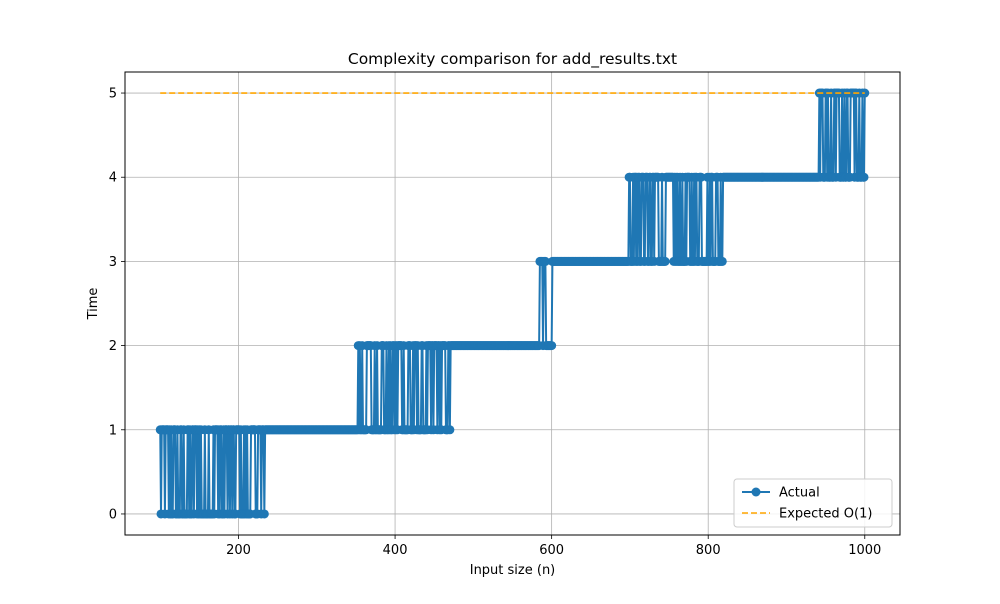  Describe the element at coordinates (113, 514) in the screenshot. I see `y-tick-label: 0` at that location.